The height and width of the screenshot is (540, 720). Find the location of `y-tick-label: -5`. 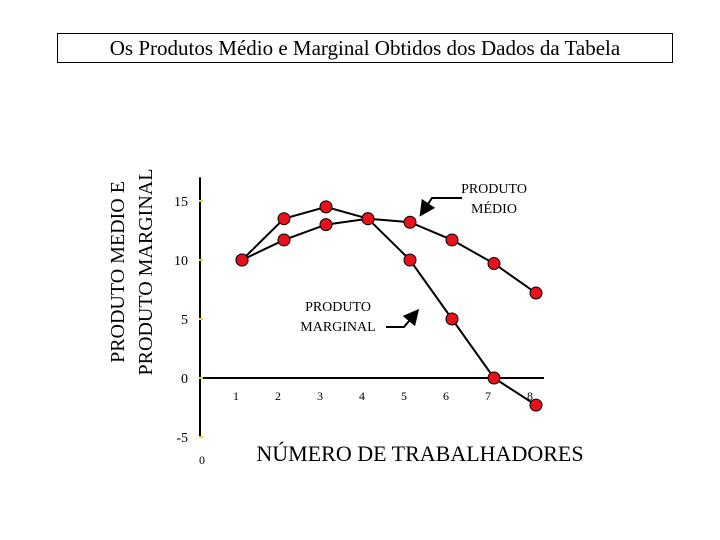

y-tick-label: -5 is located at coordinates (182, 438).